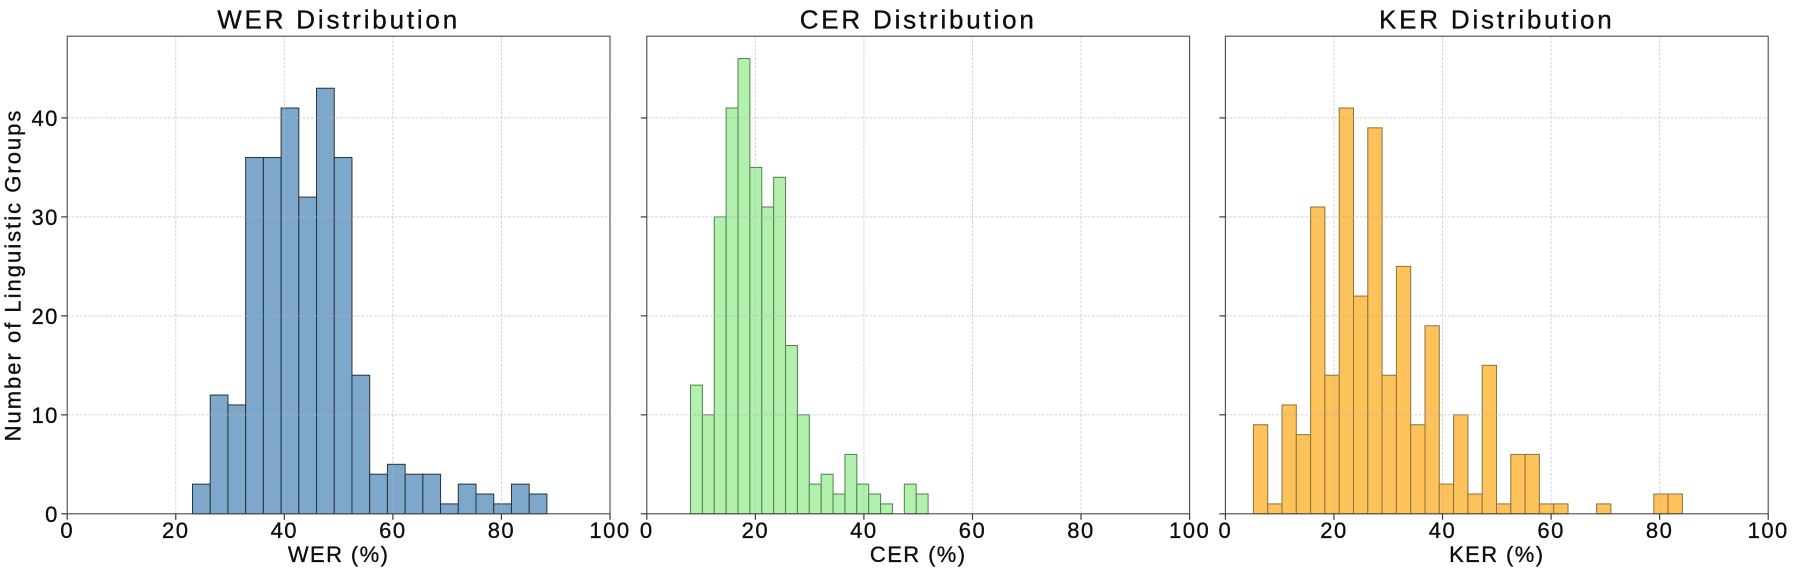  I want to click on svg-text: CER (%), so click(918, 554).